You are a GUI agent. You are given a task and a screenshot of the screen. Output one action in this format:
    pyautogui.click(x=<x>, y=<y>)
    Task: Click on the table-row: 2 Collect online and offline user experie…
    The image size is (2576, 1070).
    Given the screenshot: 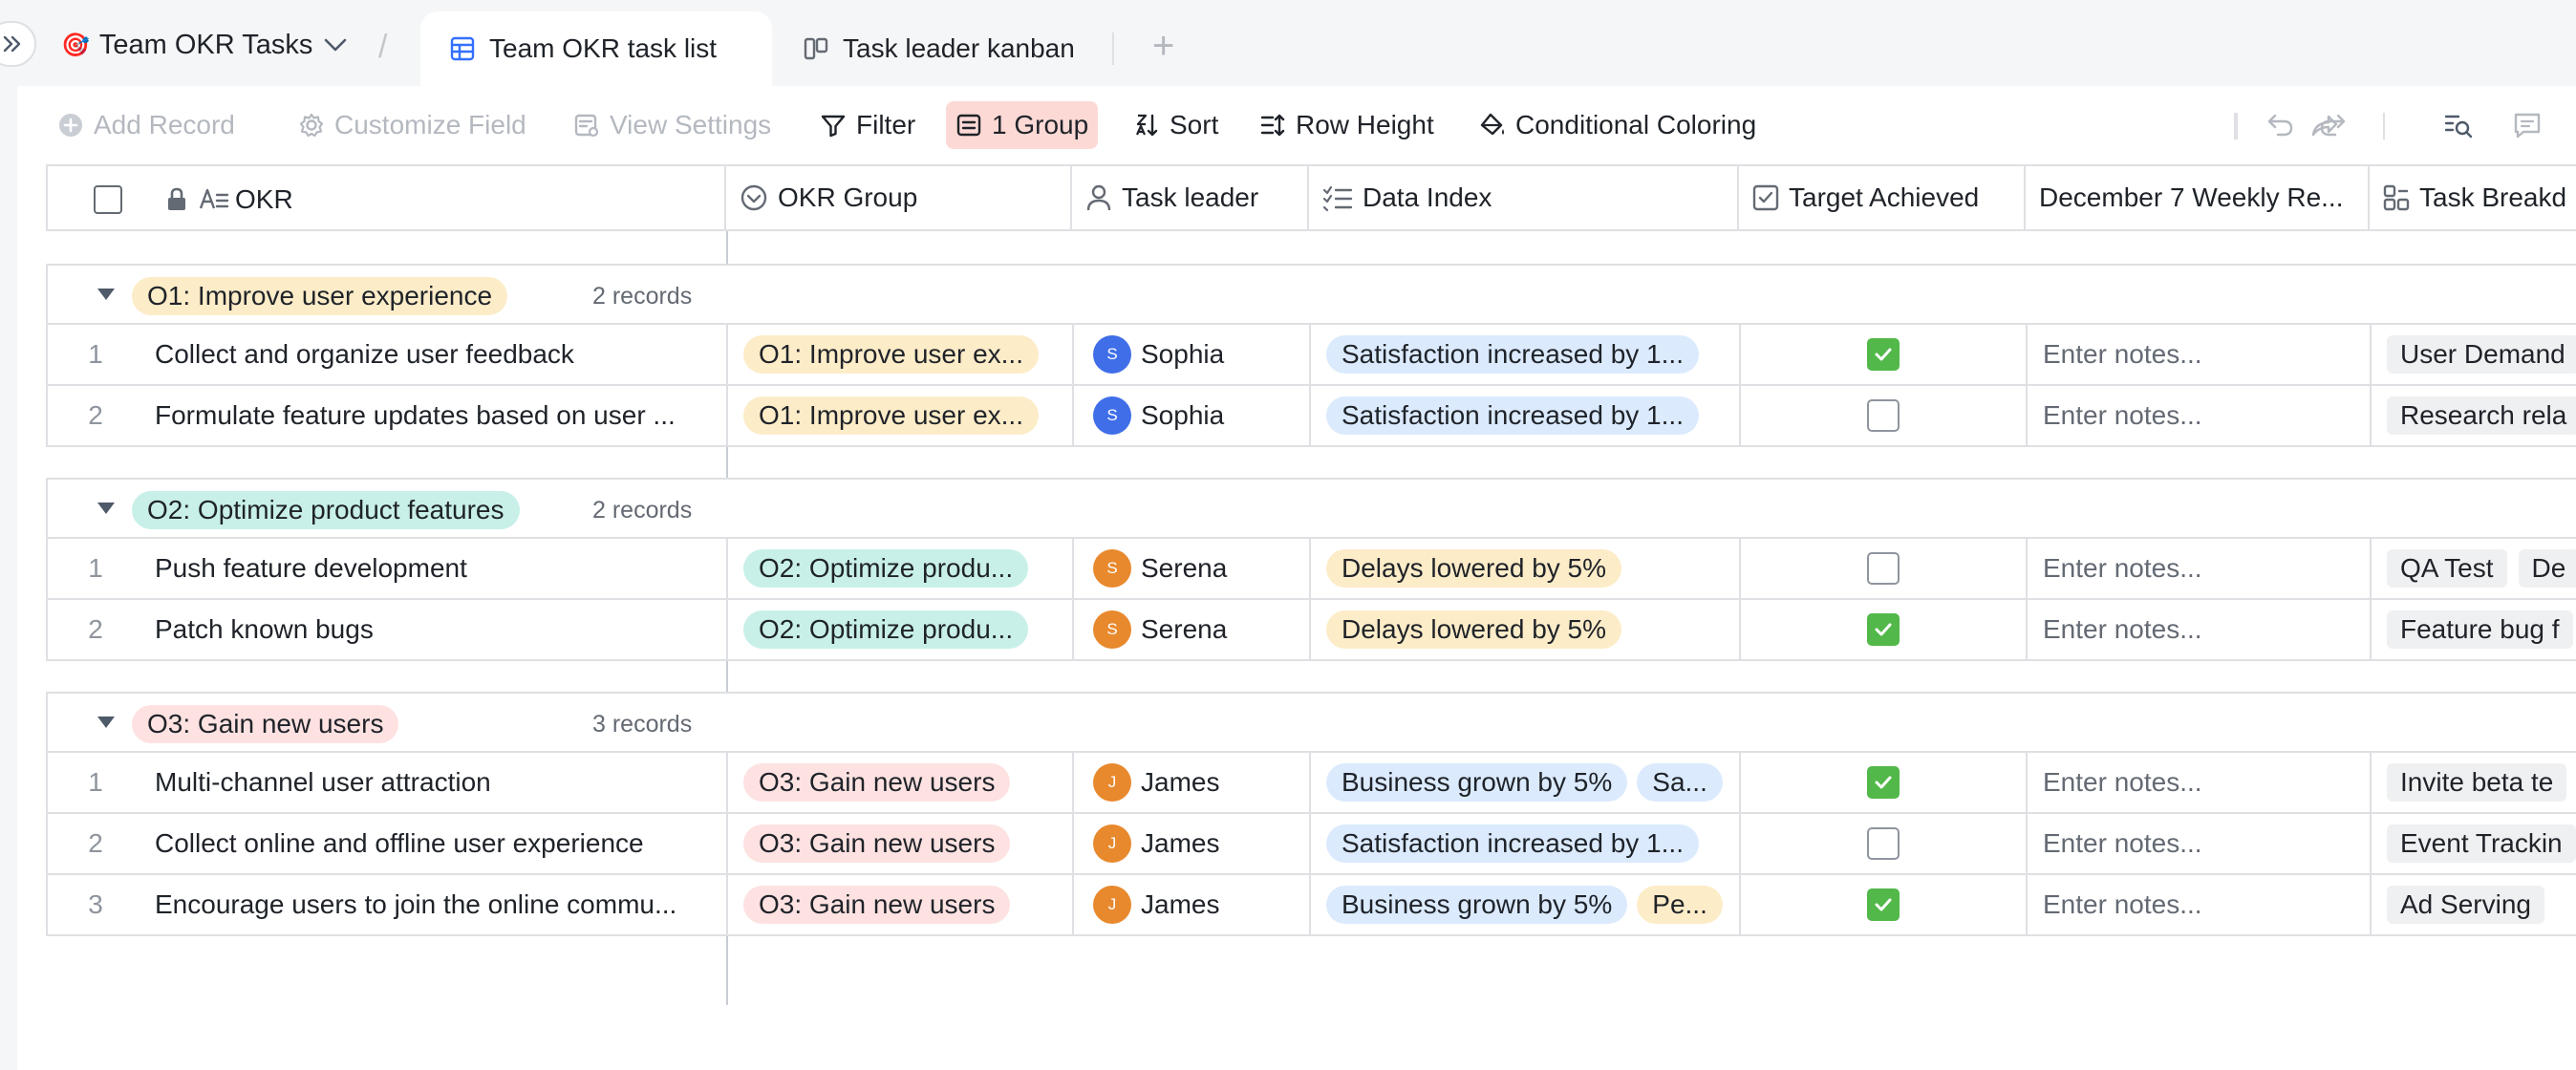 What is the action you would take?
    pyautogui.click(x=1311, y=844)
    